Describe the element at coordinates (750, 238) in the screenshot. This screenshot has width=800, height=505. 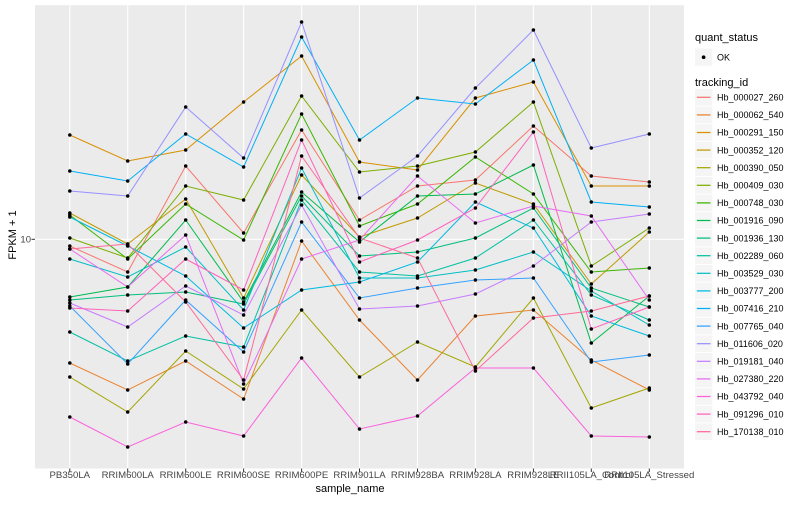
I see `svg-text: Hb_001936_130` at that location.